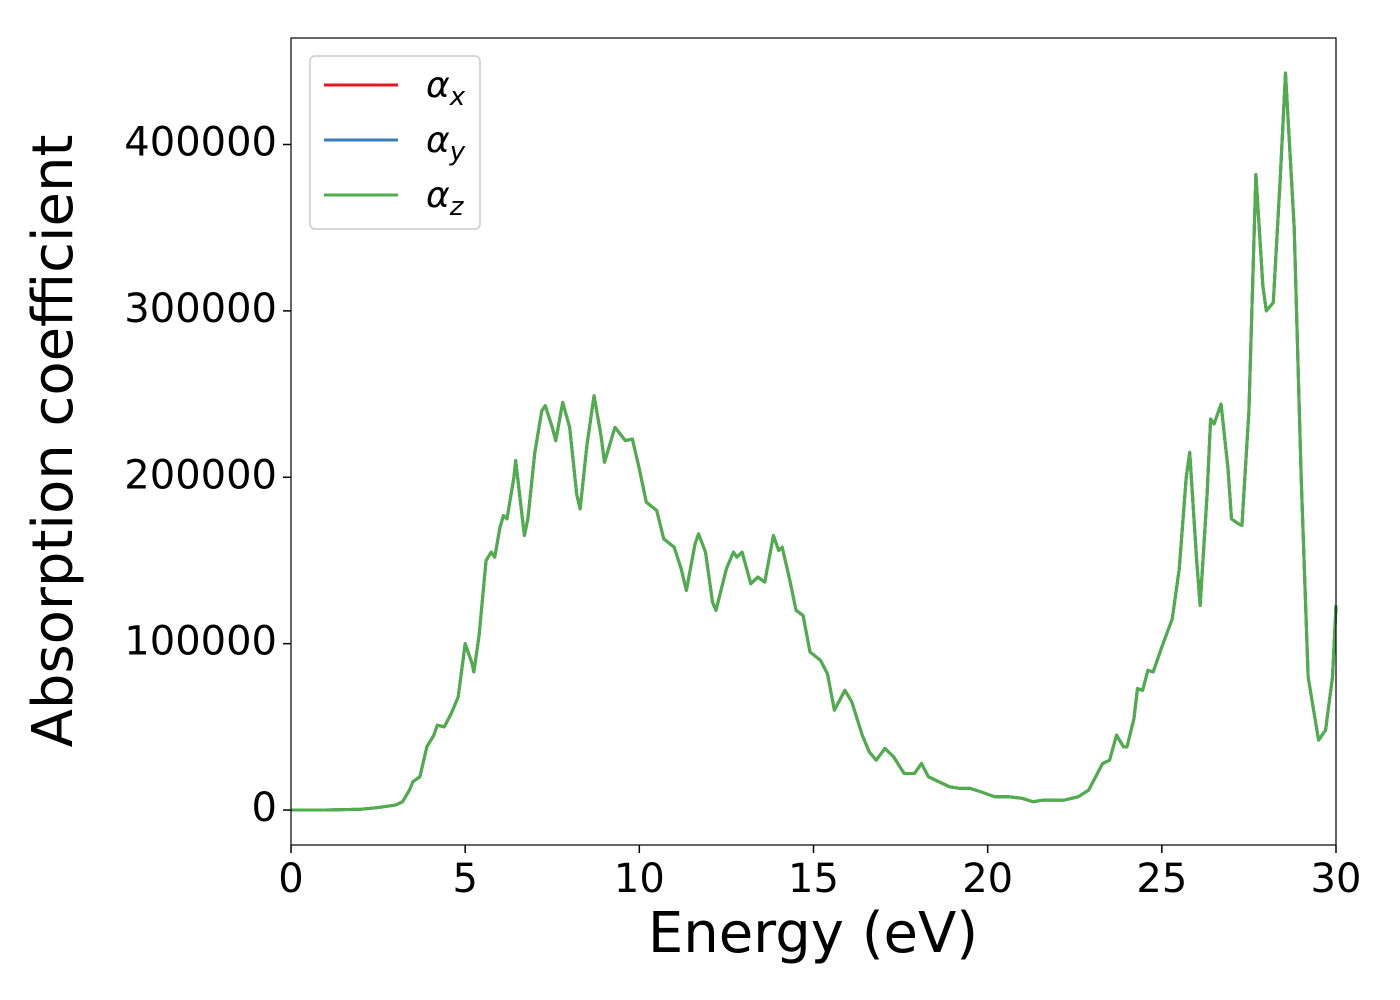  I want to click on y-tick-label: 300000, so click(200, 309).